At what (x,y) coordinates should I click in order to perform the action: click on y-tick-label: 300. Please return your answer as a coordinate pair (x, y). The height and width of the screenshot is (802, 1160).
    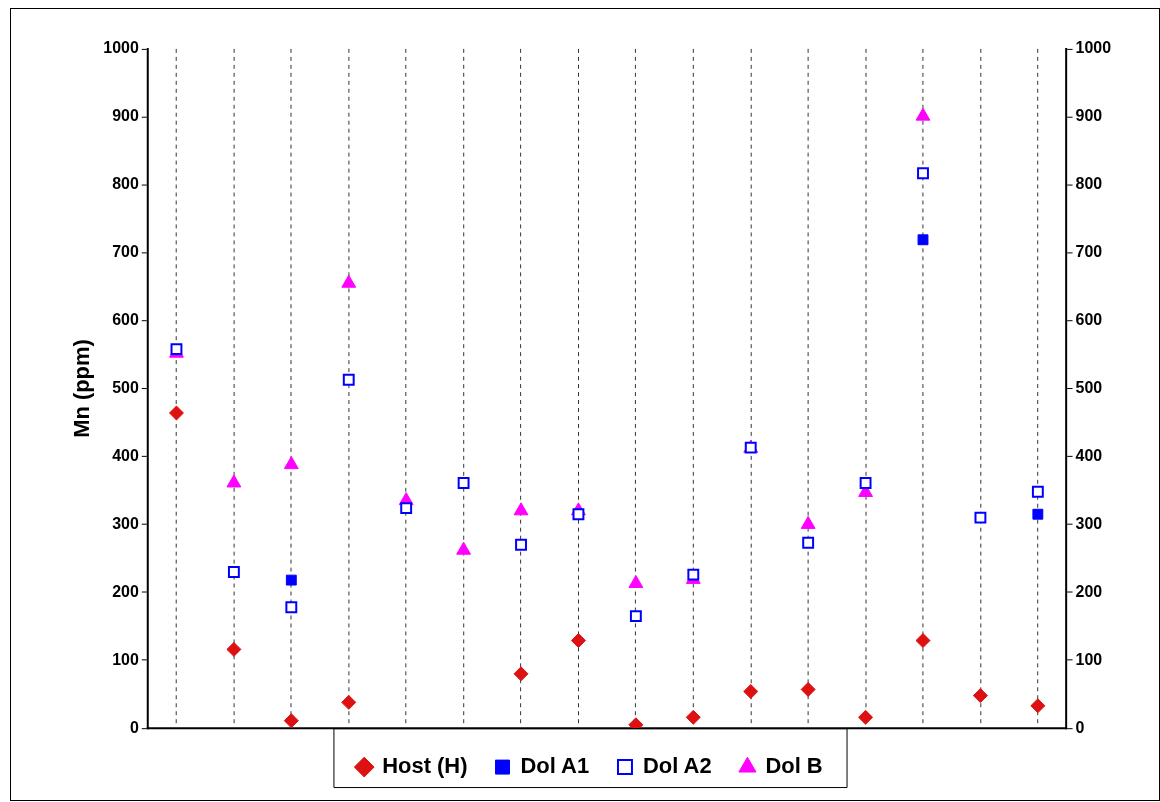
    Looking at the image, I should click on (125, 523).